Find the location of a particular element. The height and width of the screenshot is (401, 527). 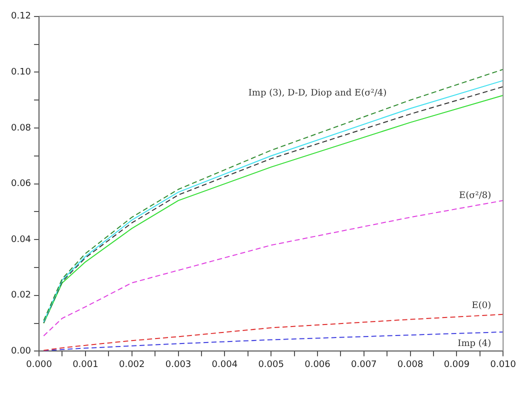

series-label: E(σ²/8) is located at coordinates (475, 195).